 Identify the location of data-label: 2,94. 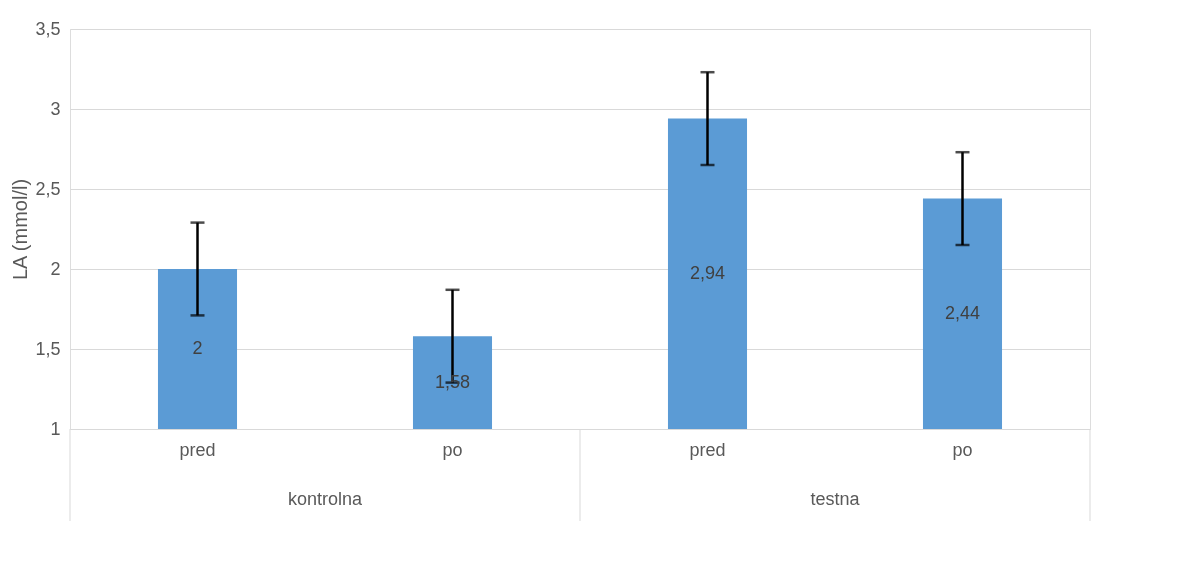
(707, 272).